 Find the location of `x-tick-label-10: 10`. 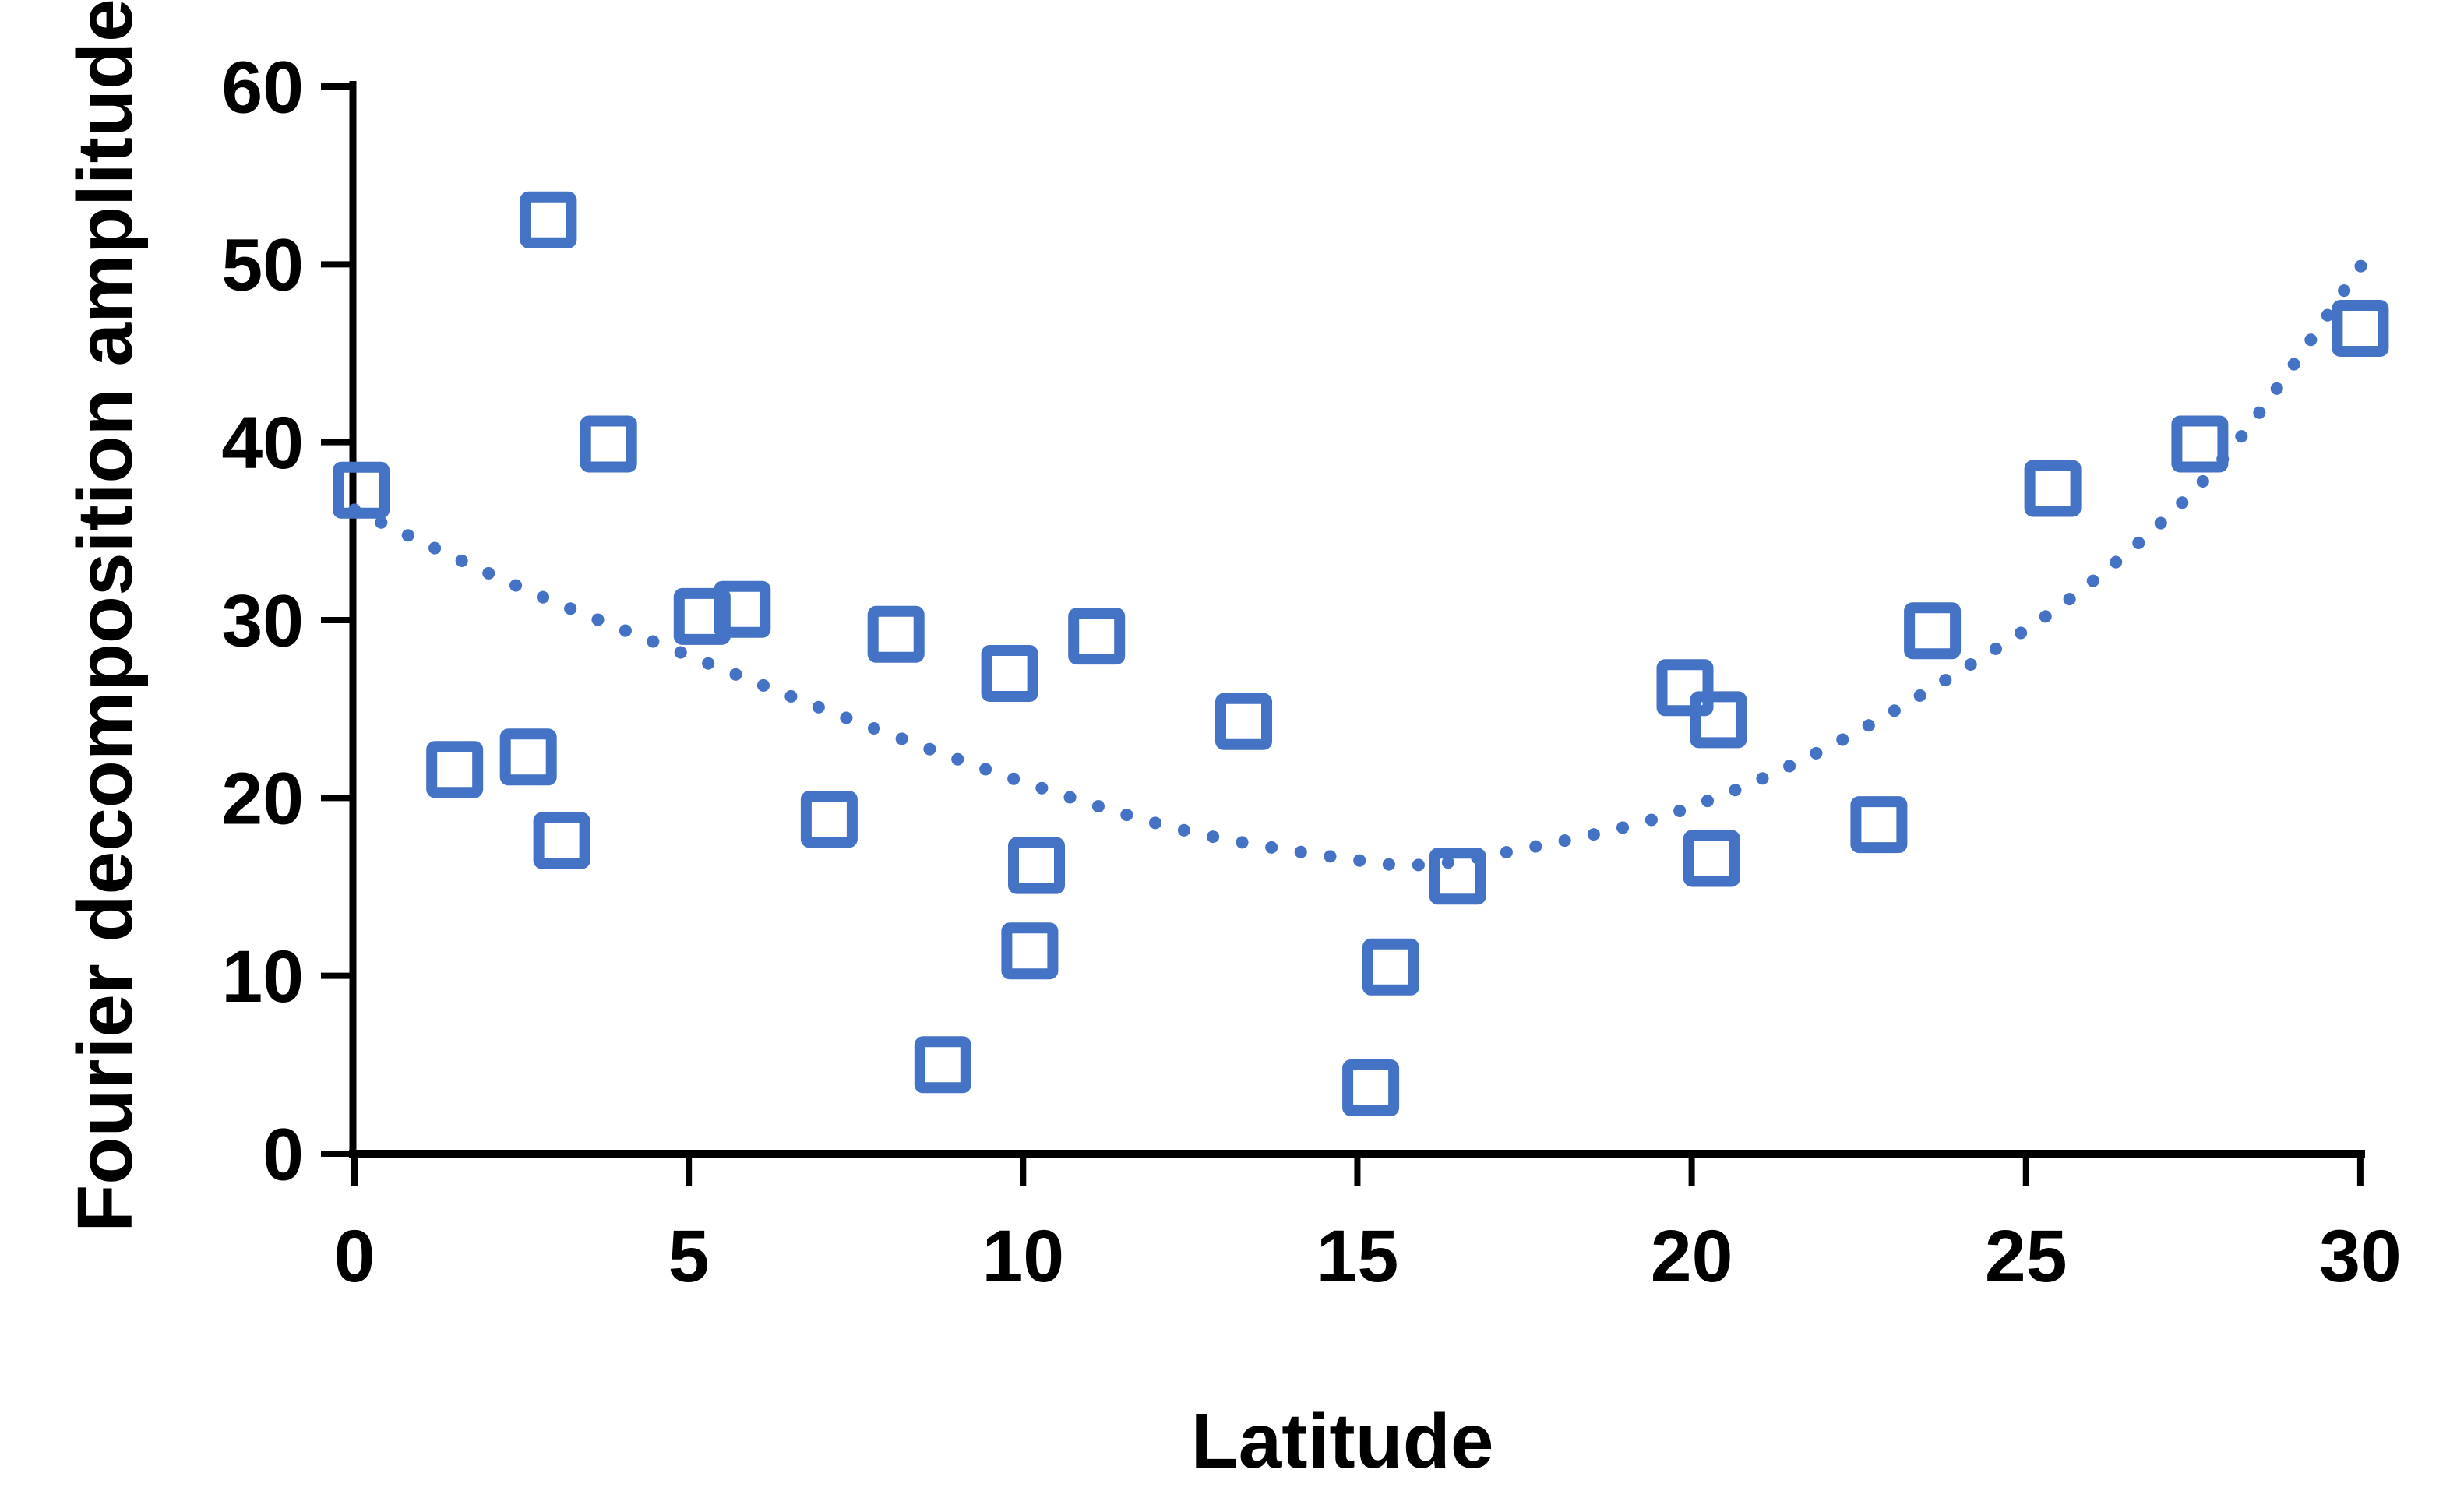

x-tick-label-10: 10 is located at coordinates (1023, 1256).